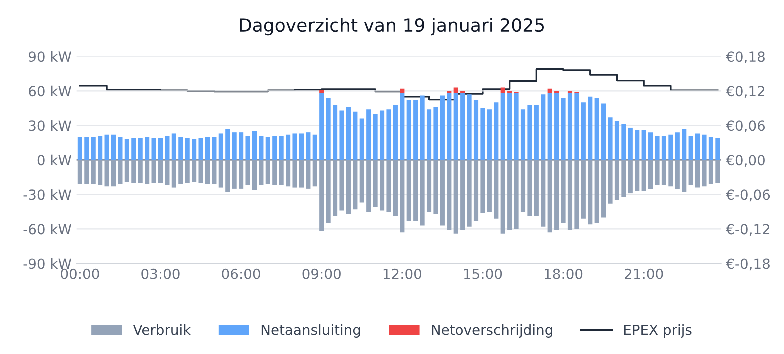 The height and width of the screenshot is (354, 784). Describe the element at coordinates (48, 229) in the screenshot. I see `y-tick-label: -60 kW` at that location.